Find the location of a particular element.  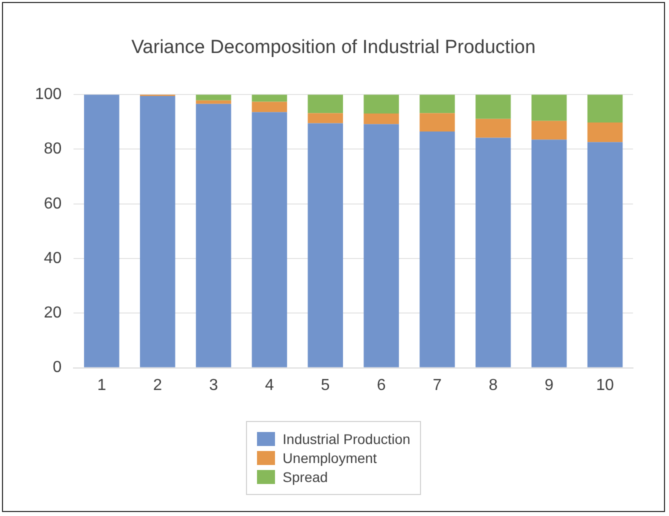

x-tick-label: 3 is located at coordinates (213, 385).